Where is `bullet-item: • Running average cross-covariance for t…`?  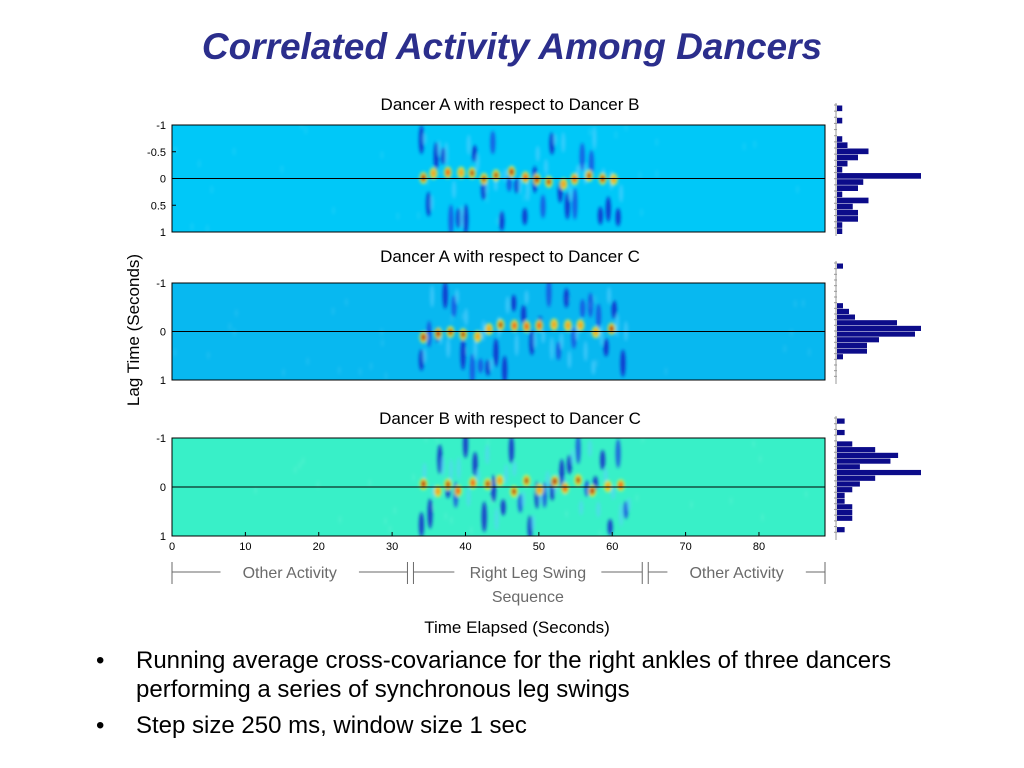
bullet-item: • Running average cross-covariance for t… is located at coordinates (546, 675).